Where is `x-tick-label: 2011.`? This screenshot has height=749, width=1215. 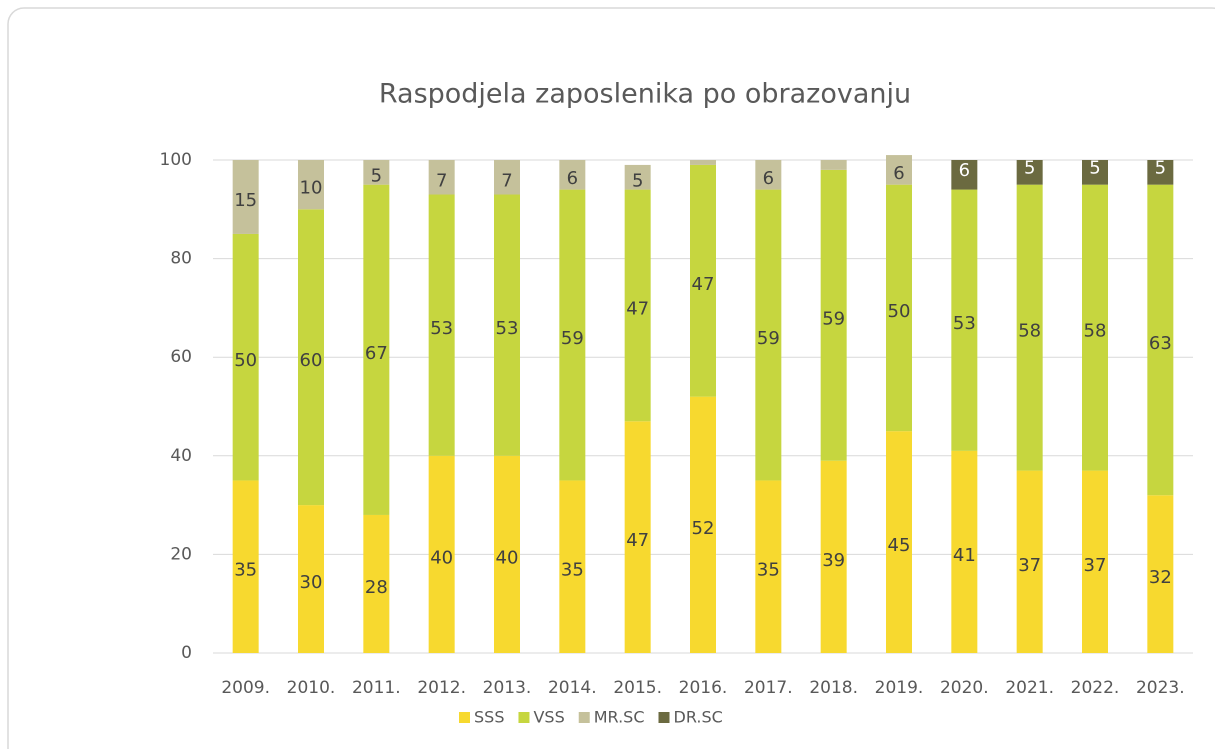
x-tick-label: 2011. is located at coordinates (376, 688).